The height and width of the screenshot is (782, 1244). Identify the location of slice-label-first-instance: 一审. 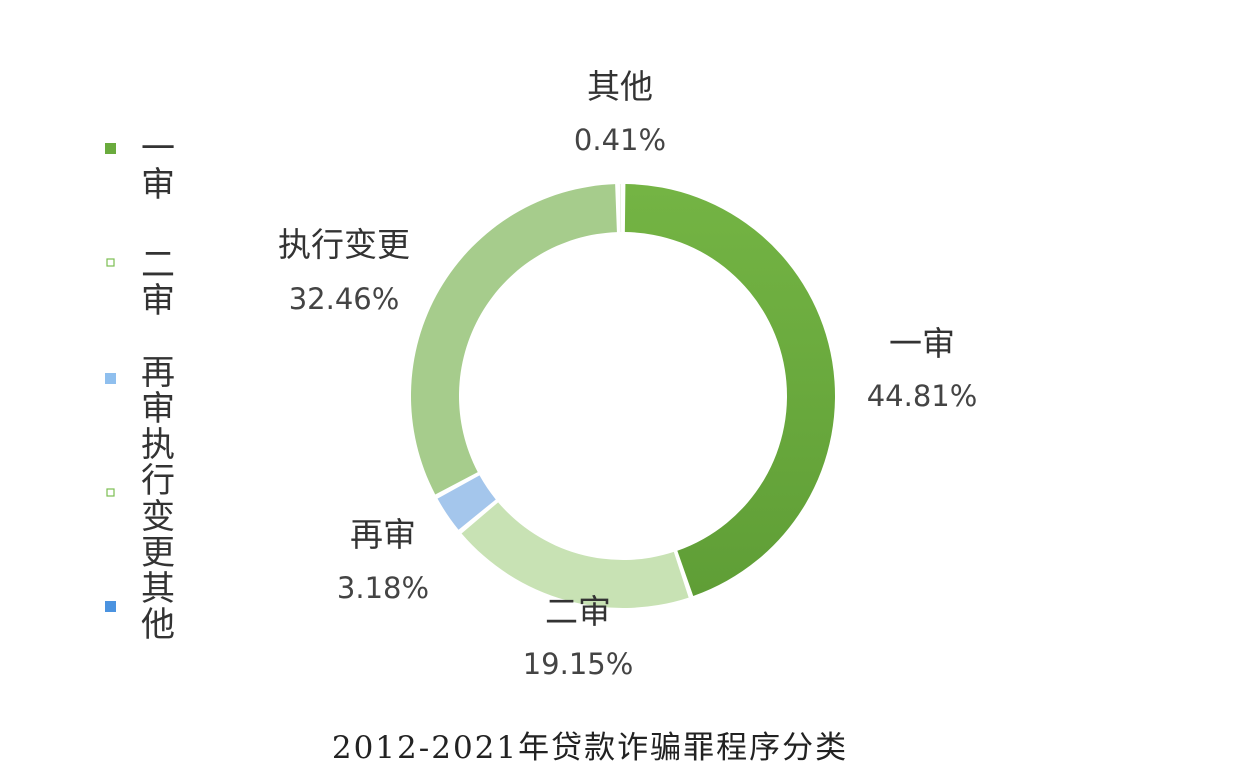
(922, 343).